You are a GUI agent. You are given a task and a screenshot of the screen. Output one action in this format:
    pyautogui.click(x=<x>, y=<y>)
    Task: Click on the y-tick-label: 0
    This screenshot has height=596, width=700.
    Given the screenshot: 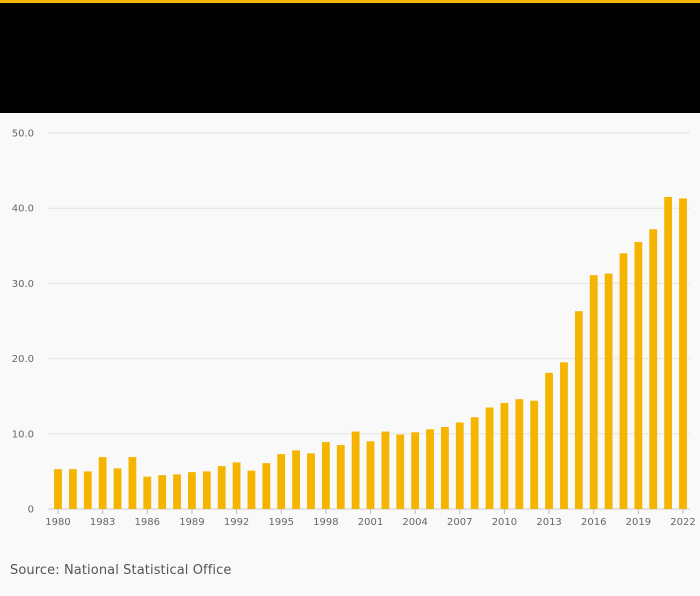 What is the action you would take?
    pyautogui.click(x=31, y=510)
    